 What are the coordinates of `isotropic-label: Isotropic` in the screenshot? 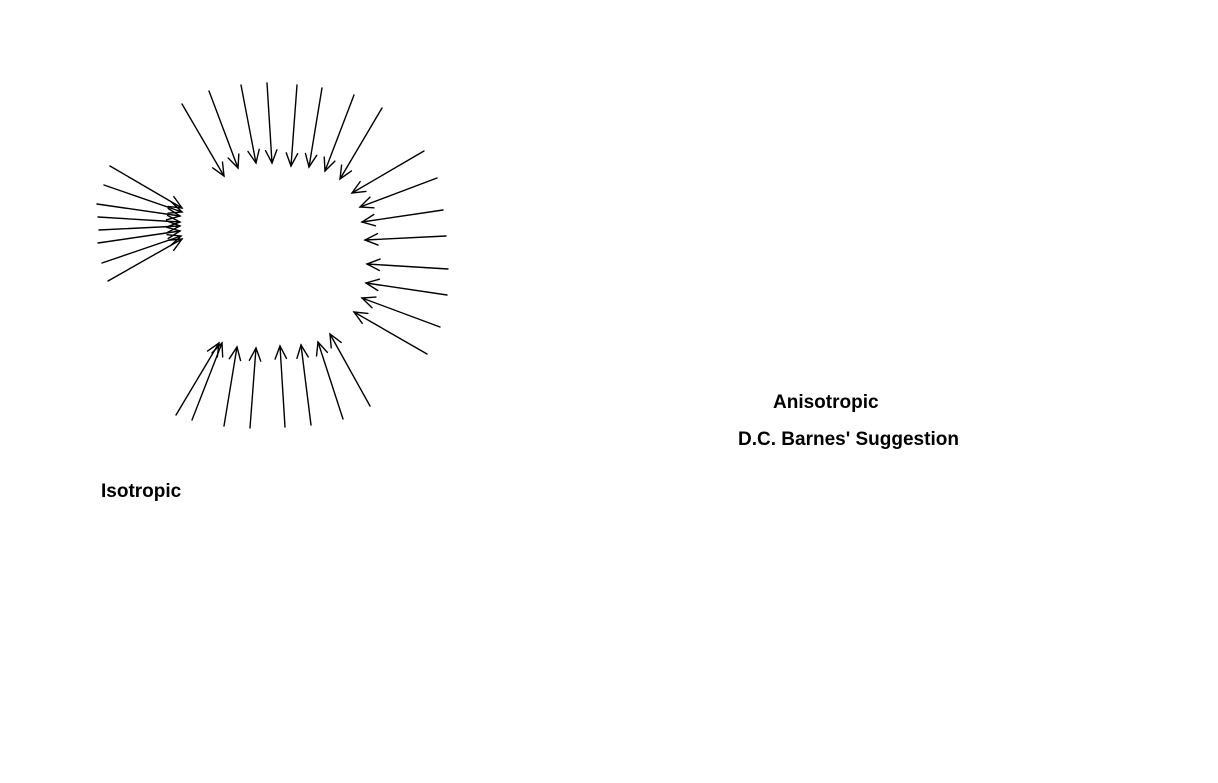 It's located at (141, 491).